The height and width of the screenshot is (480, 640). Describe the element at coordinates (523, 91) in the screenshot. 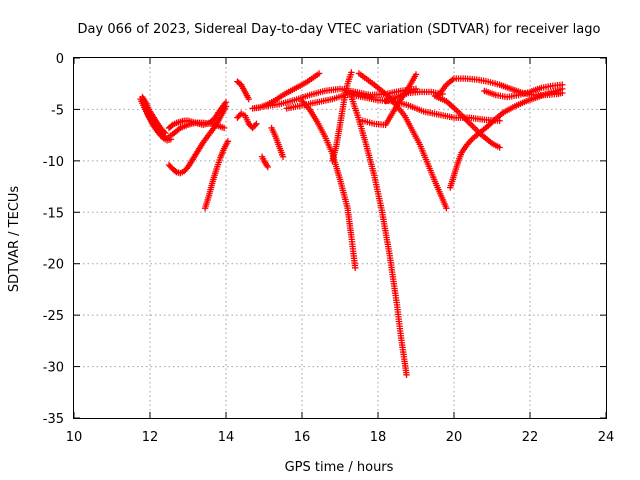

I see `series-track-w` at that location.